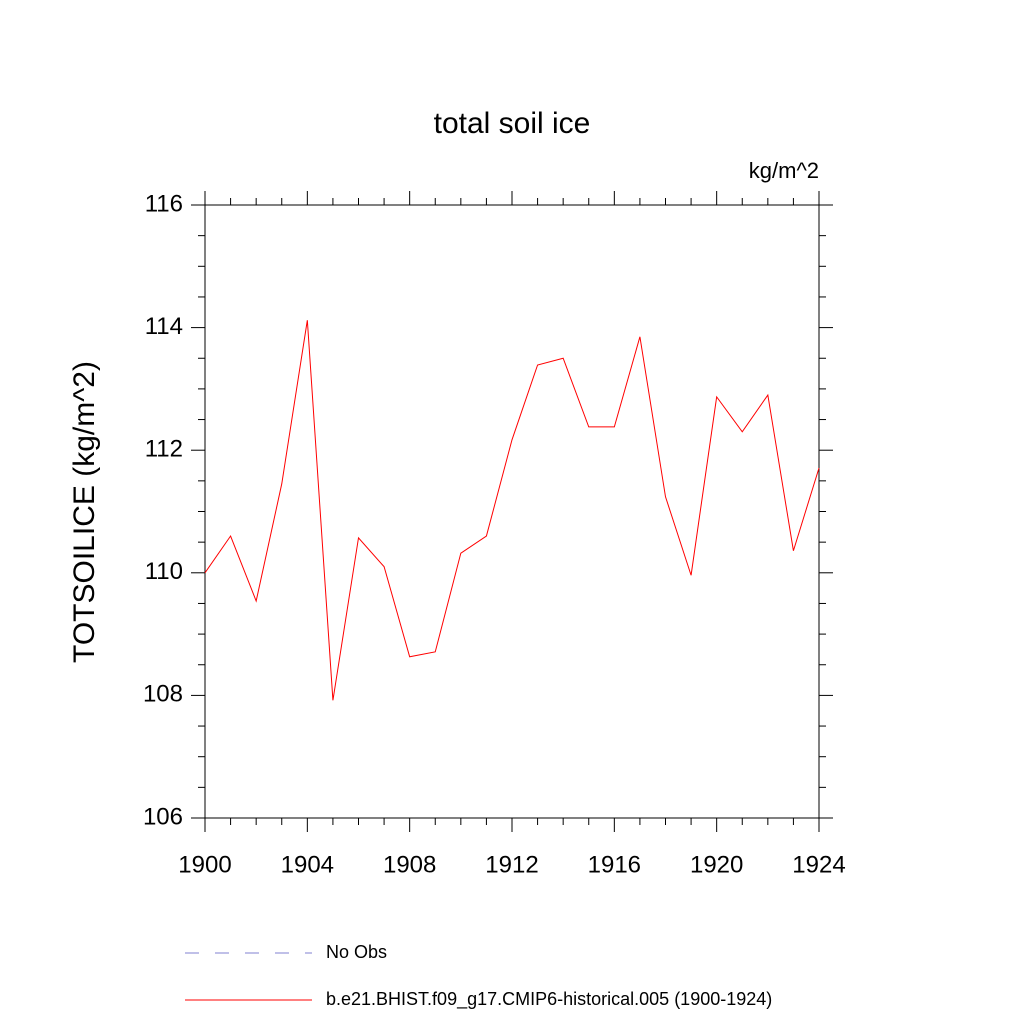 The image size is (1024, 1024). Describe the element at coordinates (356, 952) in the screenshot. I see `legend-label: No Obs` at that location.